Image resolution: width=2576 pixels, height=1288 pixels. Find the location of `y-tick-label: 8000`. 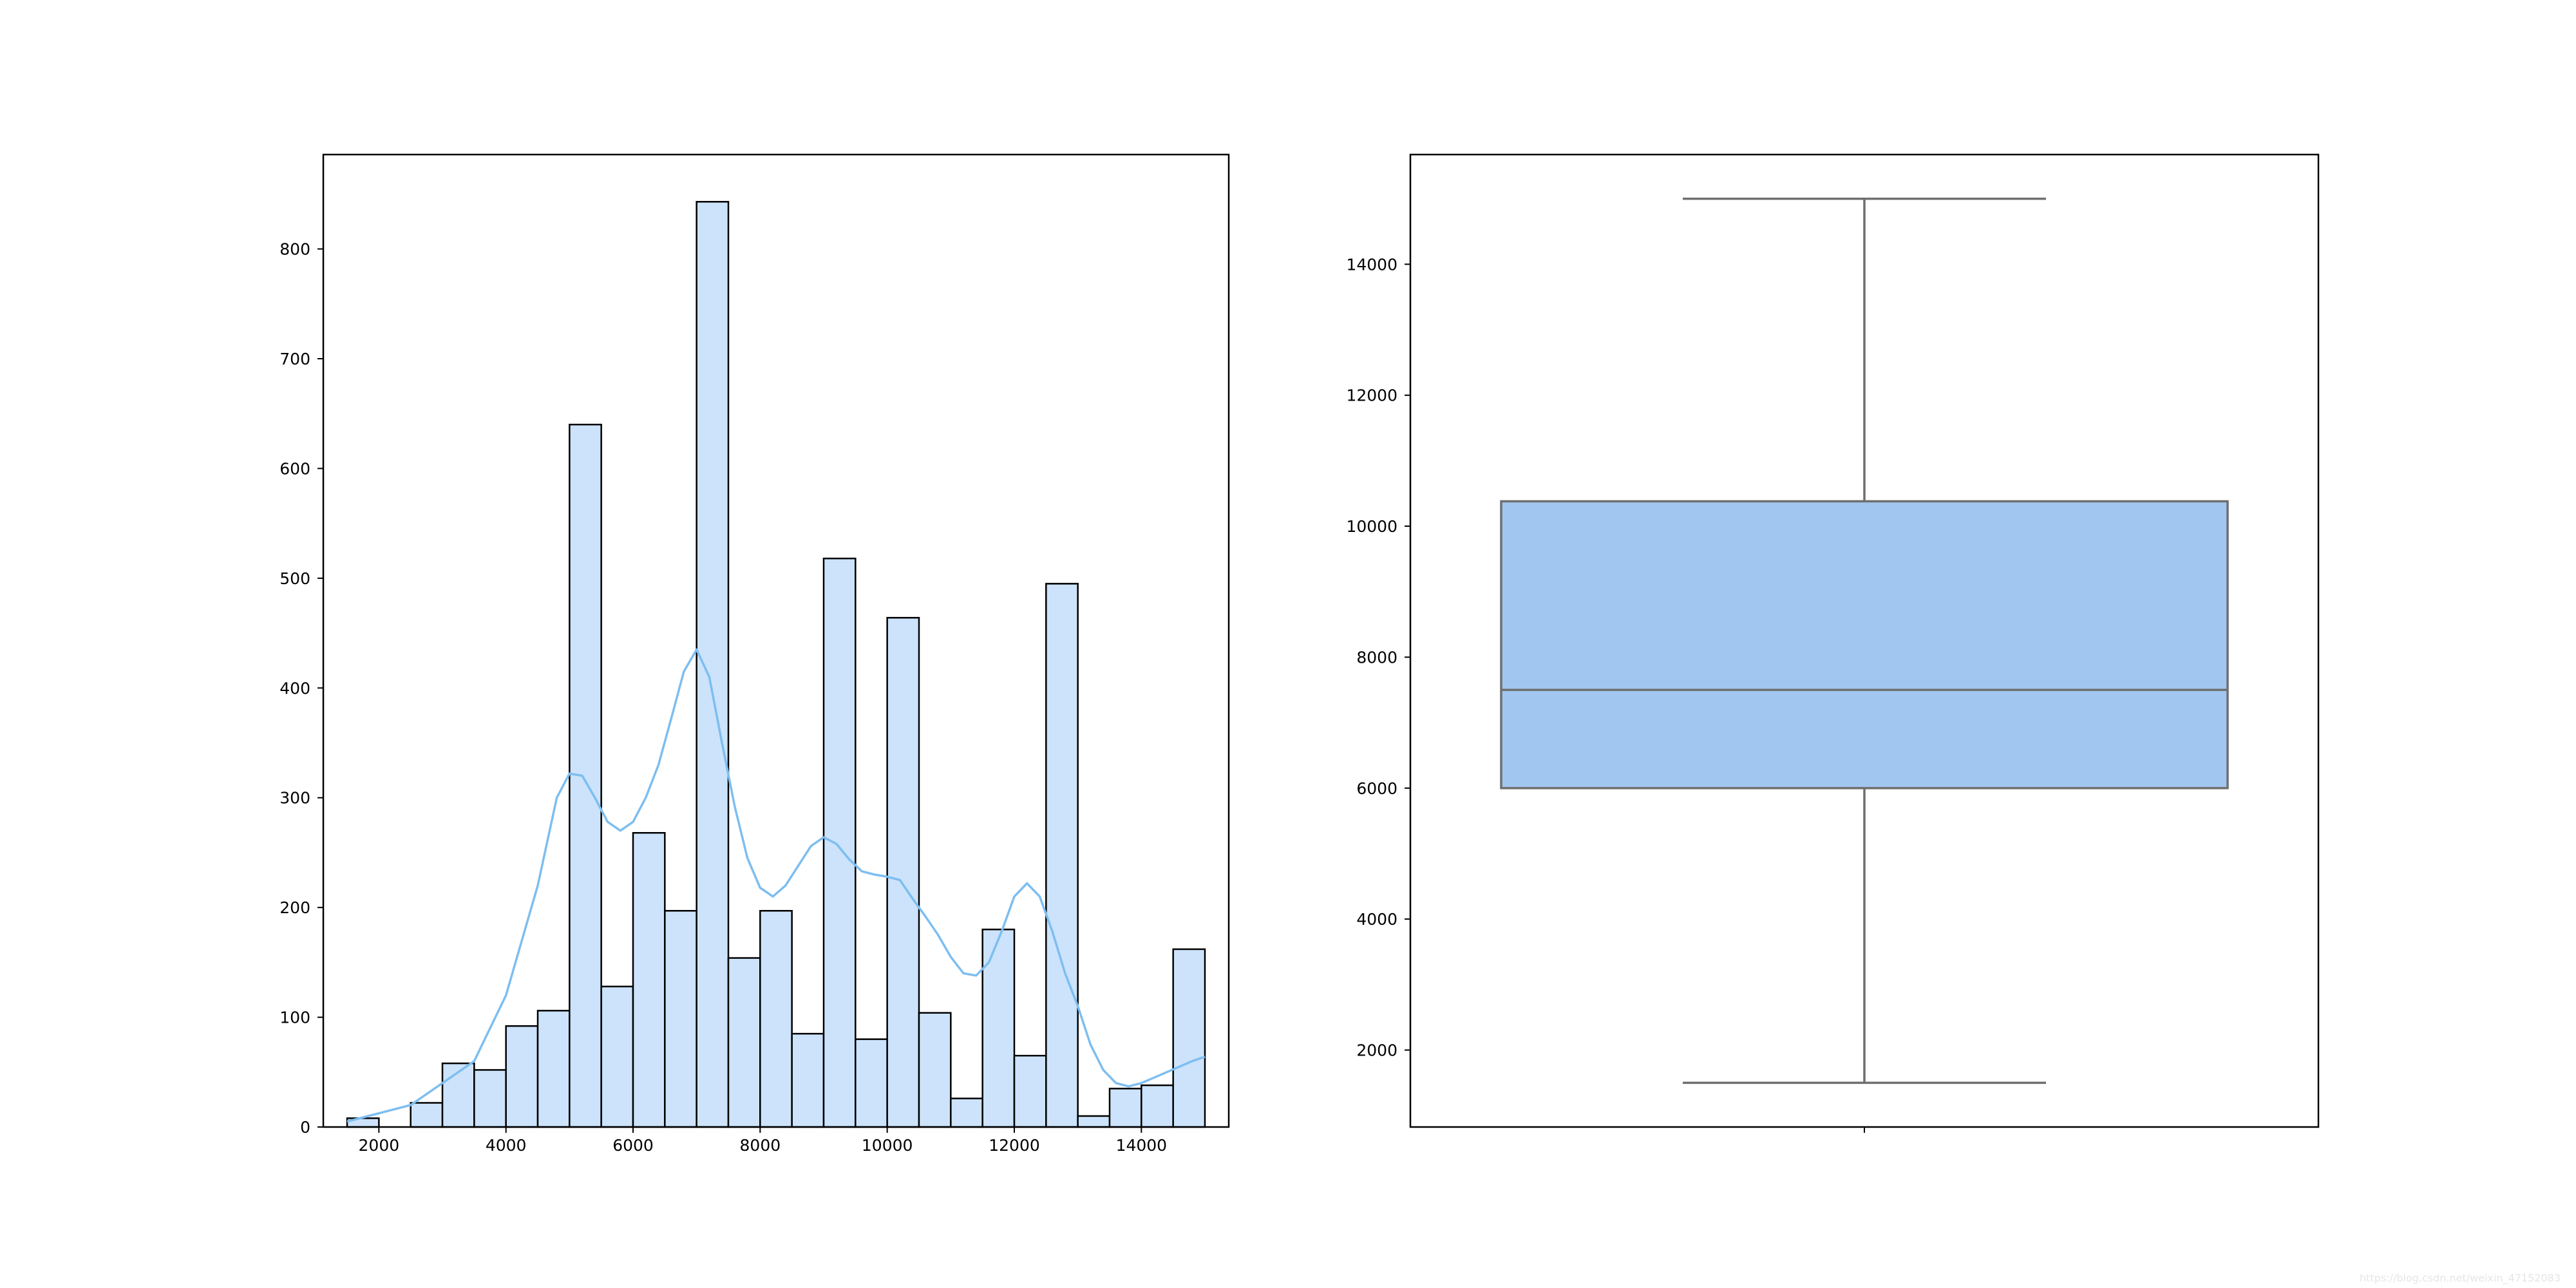

y-tick-label: 8000 is located at coordinates (1376, 657).